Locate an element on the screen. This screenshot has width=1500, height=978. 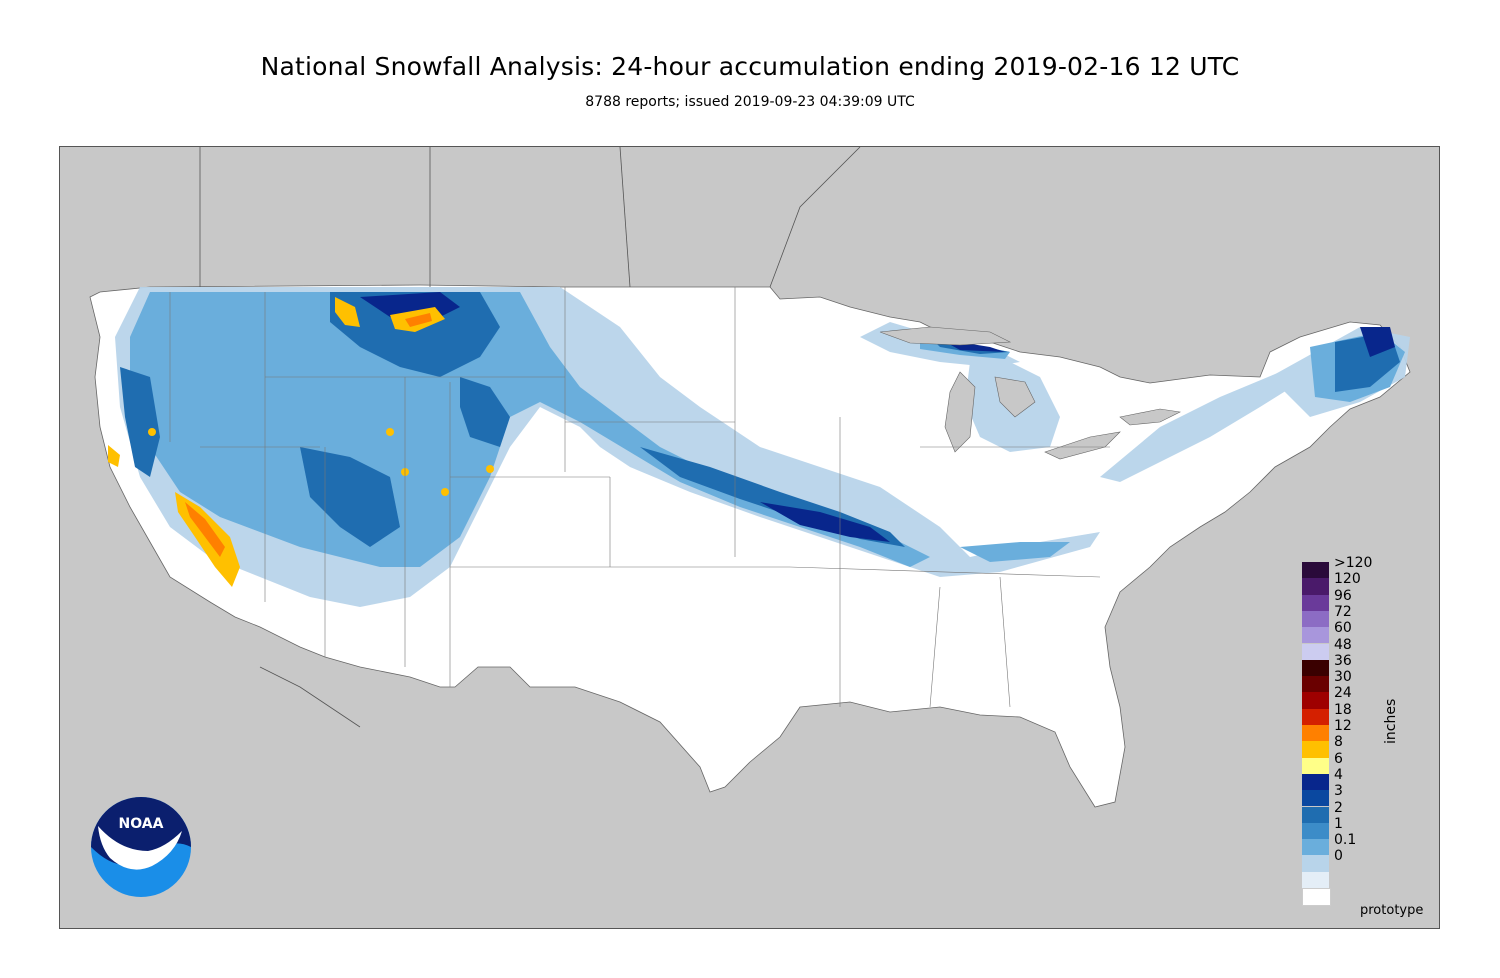
legend-label: 3 is located at coordinates (1338, 791).